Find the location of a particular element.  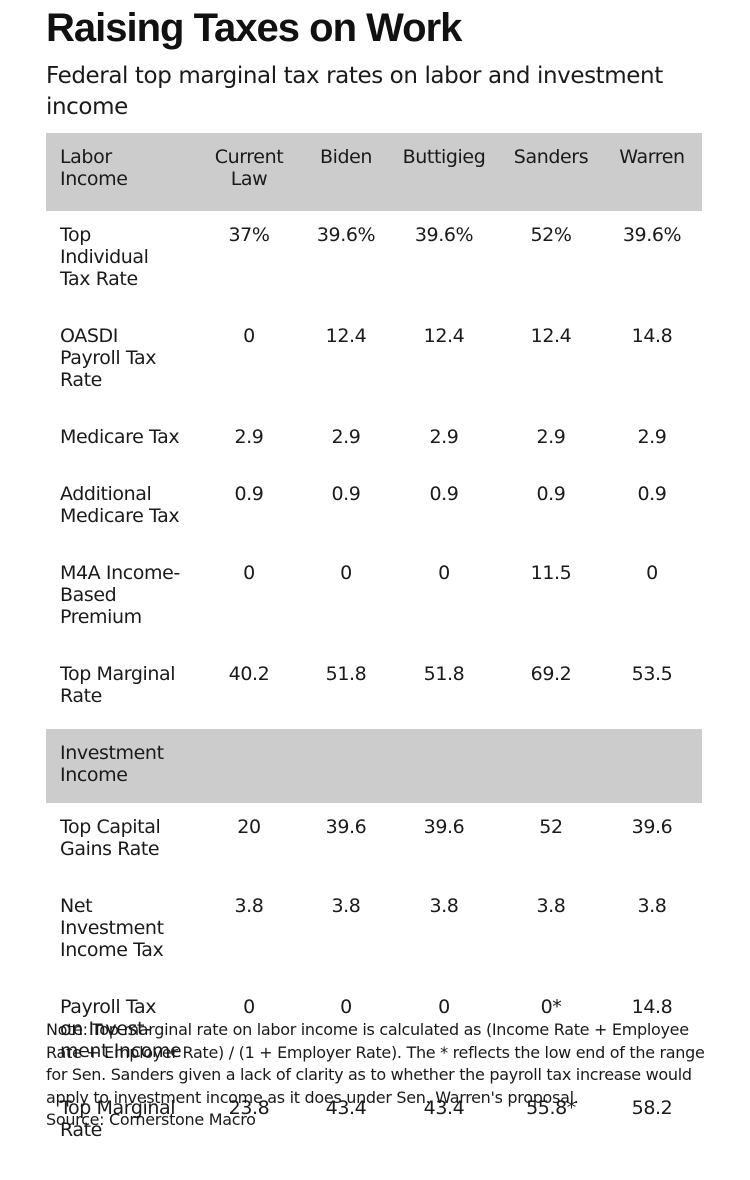

table-cell: 52% is located at coordinates (551, 235).